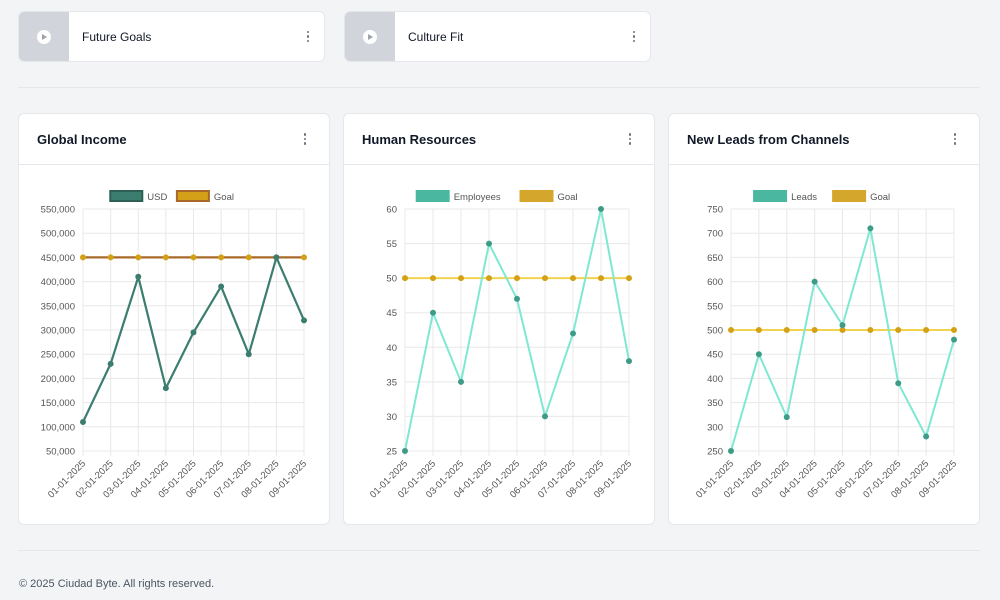 This screenshot has height=600, width=1000. I want to click on legend-label: Leads, so click(804, 197).